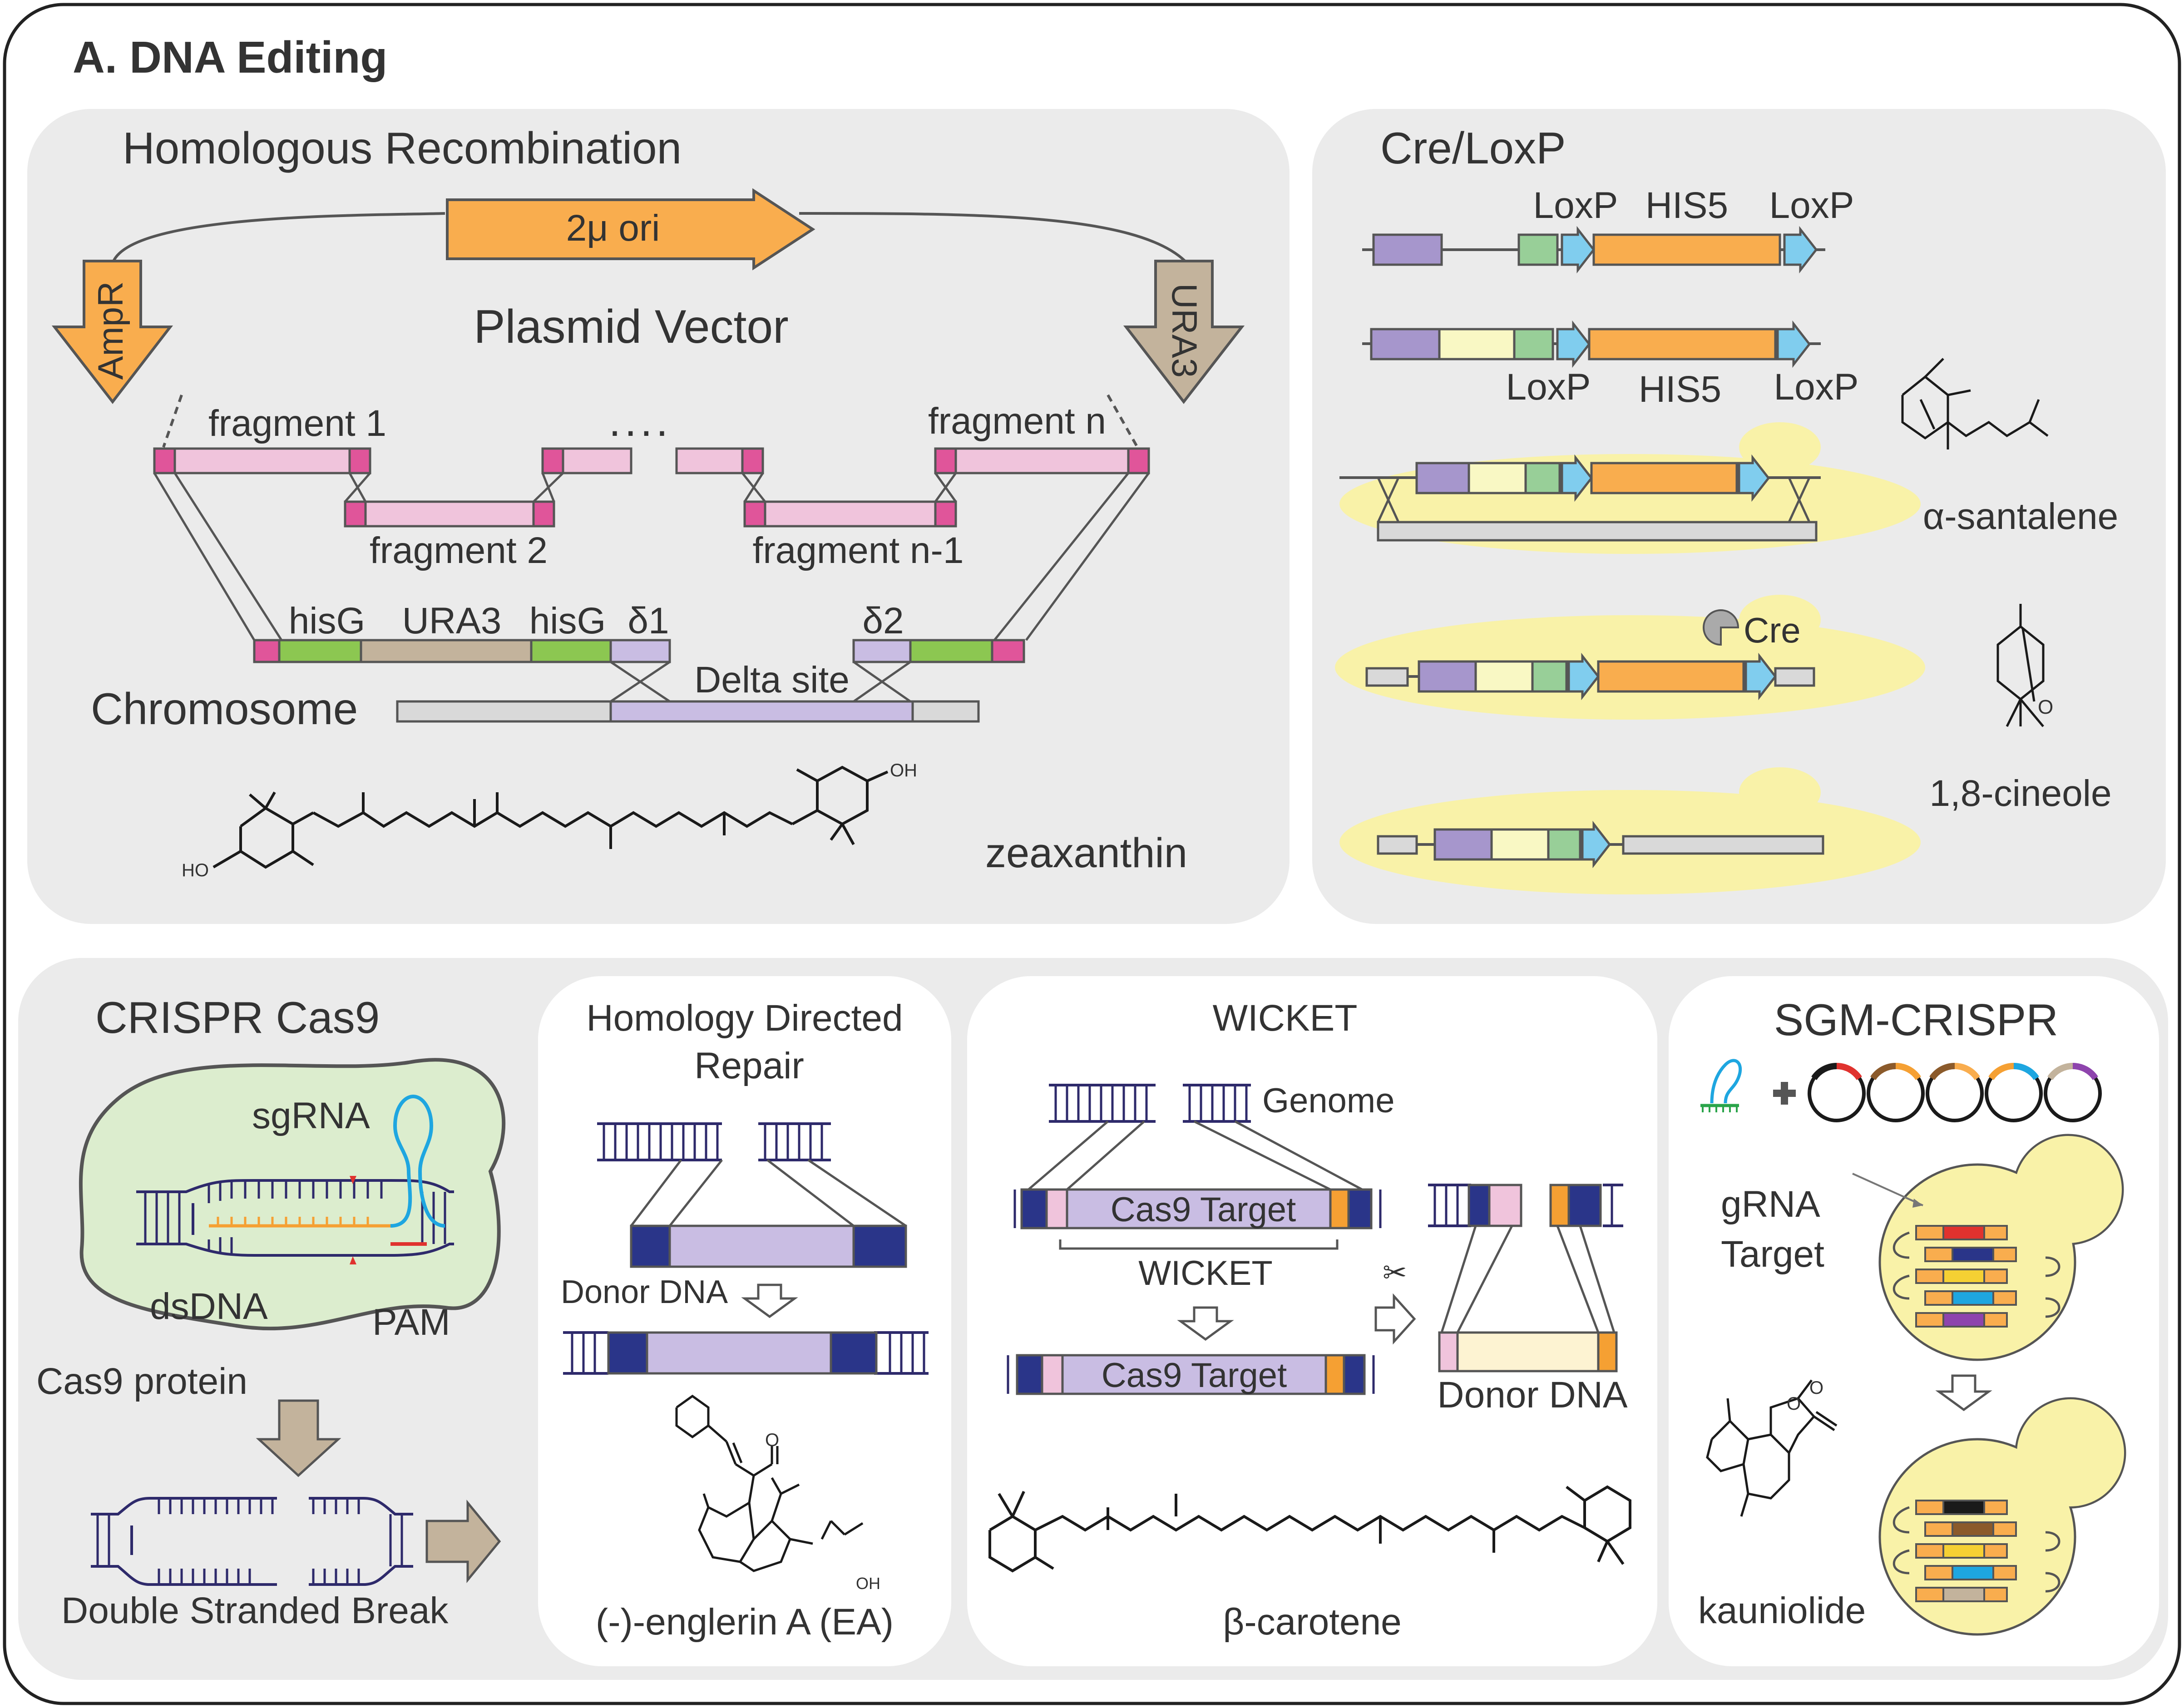 The width and height of the screenshot is (2184, 1708). I want to click on plus-icon, so click(1785, 1093).